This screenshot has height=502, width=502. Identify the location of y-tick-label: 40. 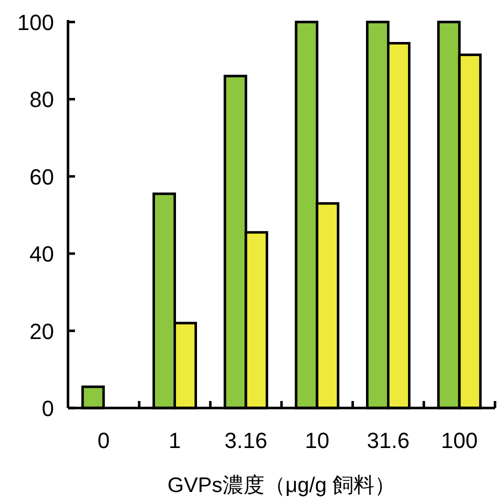
(42, 254).